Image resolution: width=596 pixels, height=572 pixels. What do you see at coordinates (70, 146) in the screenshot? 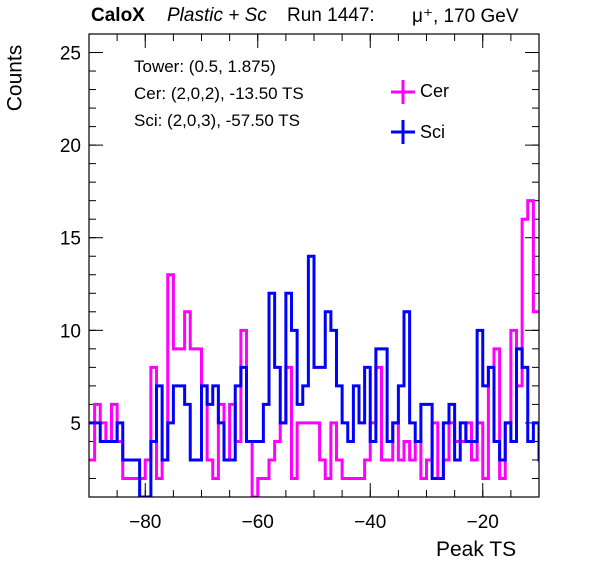
I see `y-tick-label: 20` at bounding box center [70, 146].